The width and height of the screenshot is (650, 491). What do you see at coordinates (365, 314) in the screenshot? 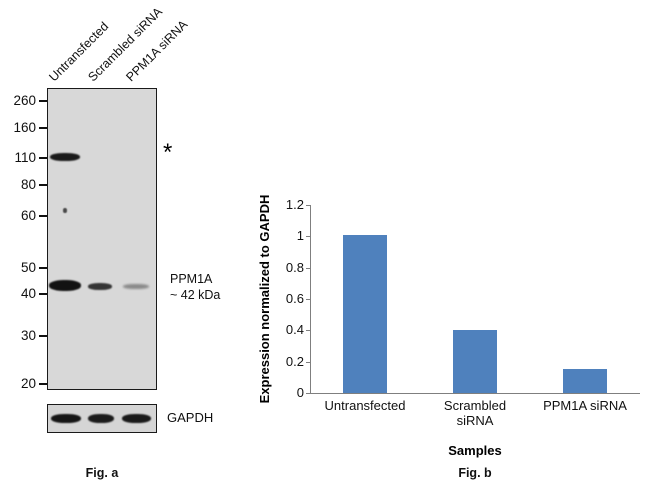
I see `bar-untransfected` at bounding box center [365, 314].